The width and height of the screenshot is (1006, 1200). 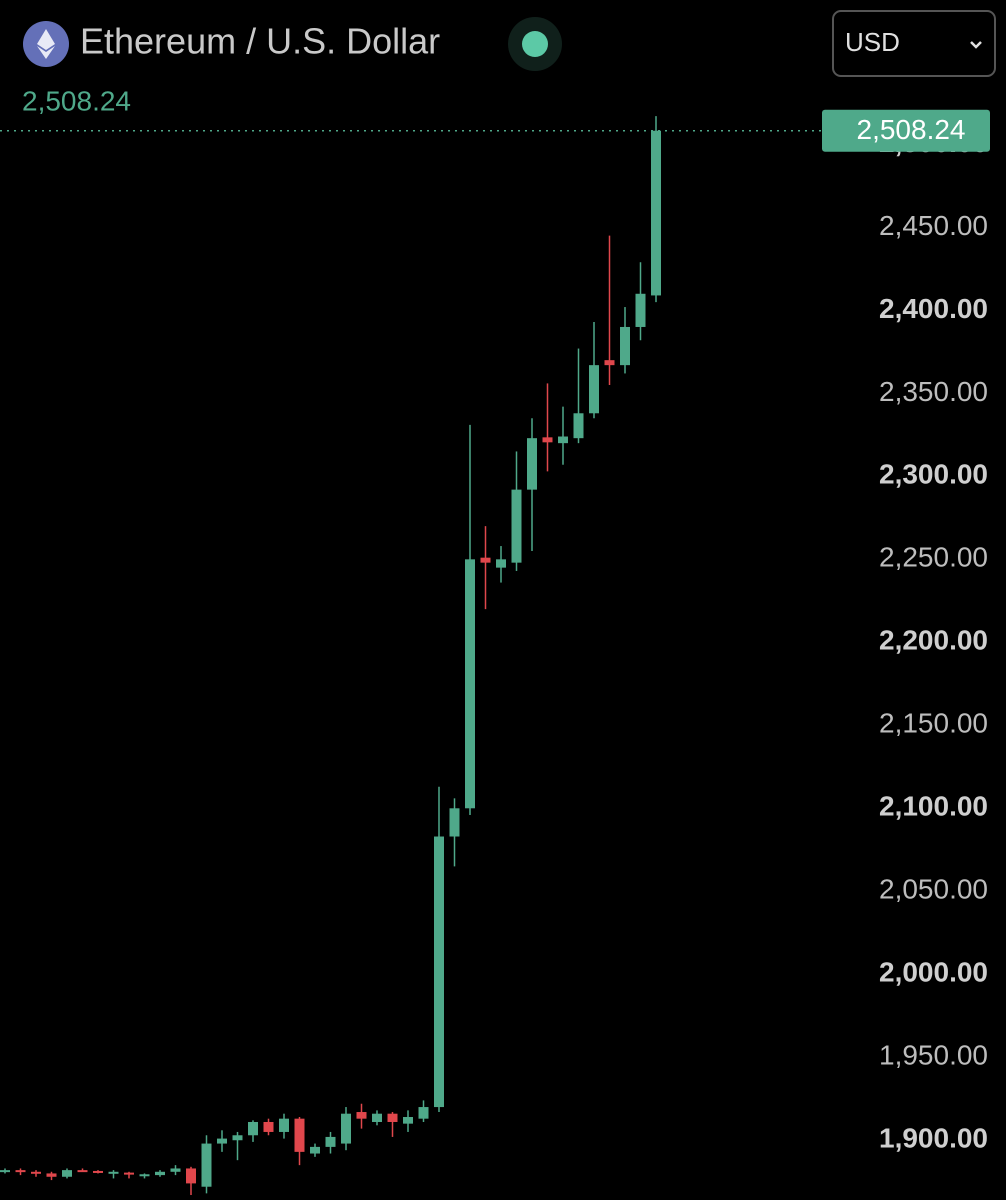 I want to click on y-tick-label: 2,050.00, so click(x=933, y=889).